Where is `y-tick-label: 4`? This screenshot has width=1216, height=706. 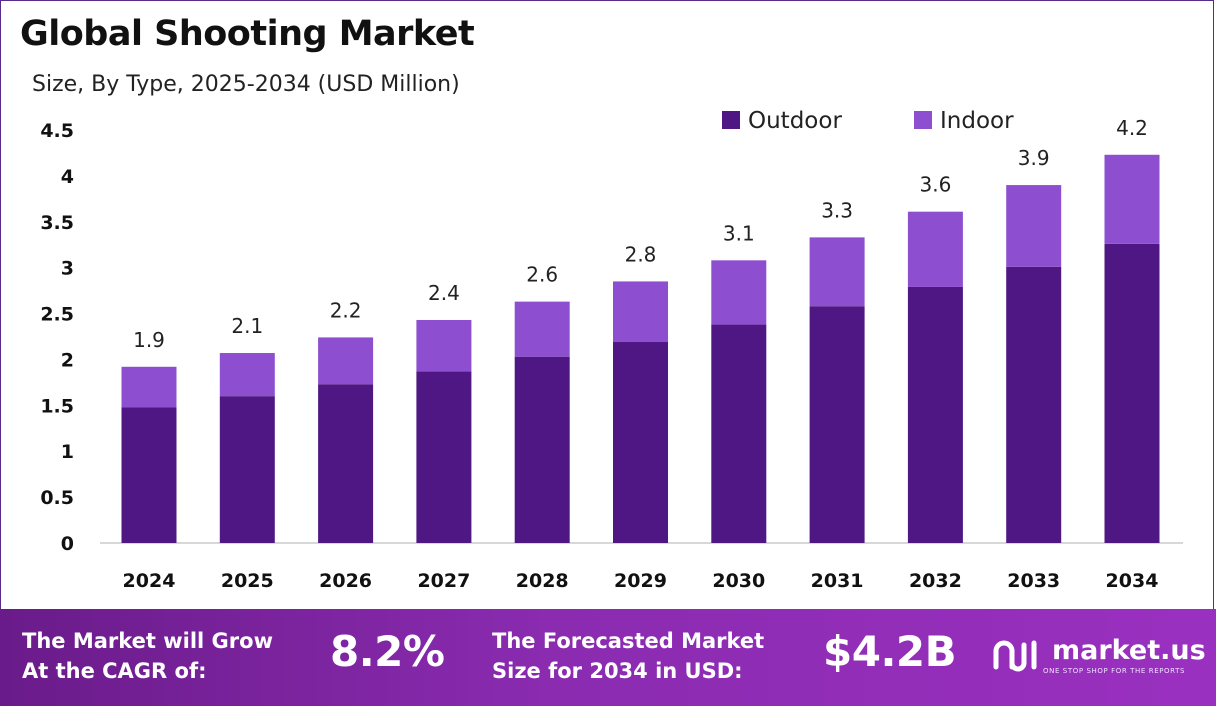 y-tick-label: 4 is located at coordinates (67, 177).